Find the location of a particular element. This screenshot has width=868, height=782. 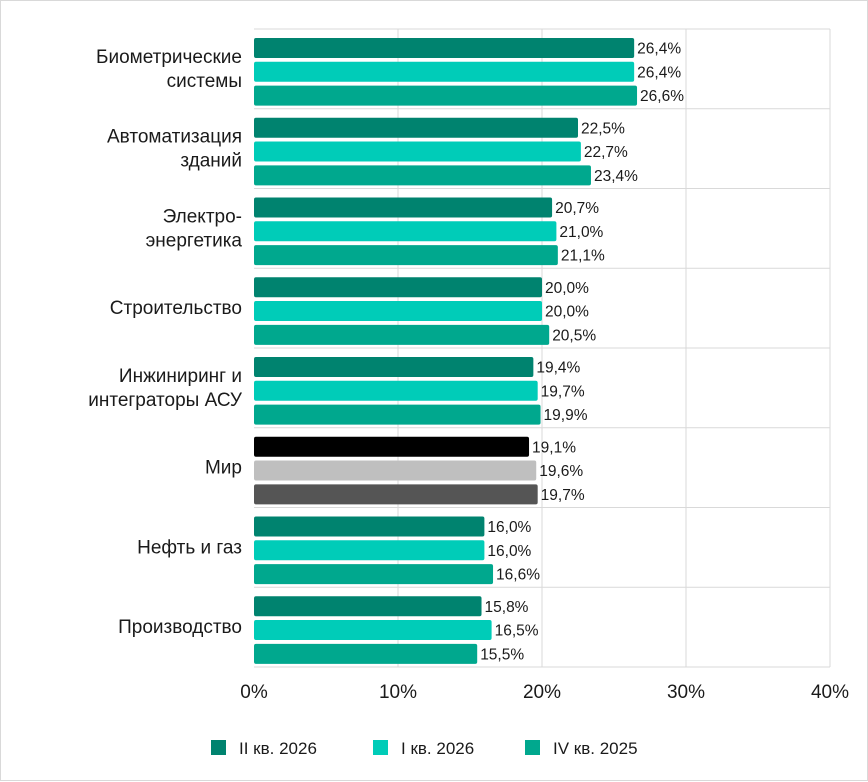

category-label-7: Производство is located at coordinates (180, 627).